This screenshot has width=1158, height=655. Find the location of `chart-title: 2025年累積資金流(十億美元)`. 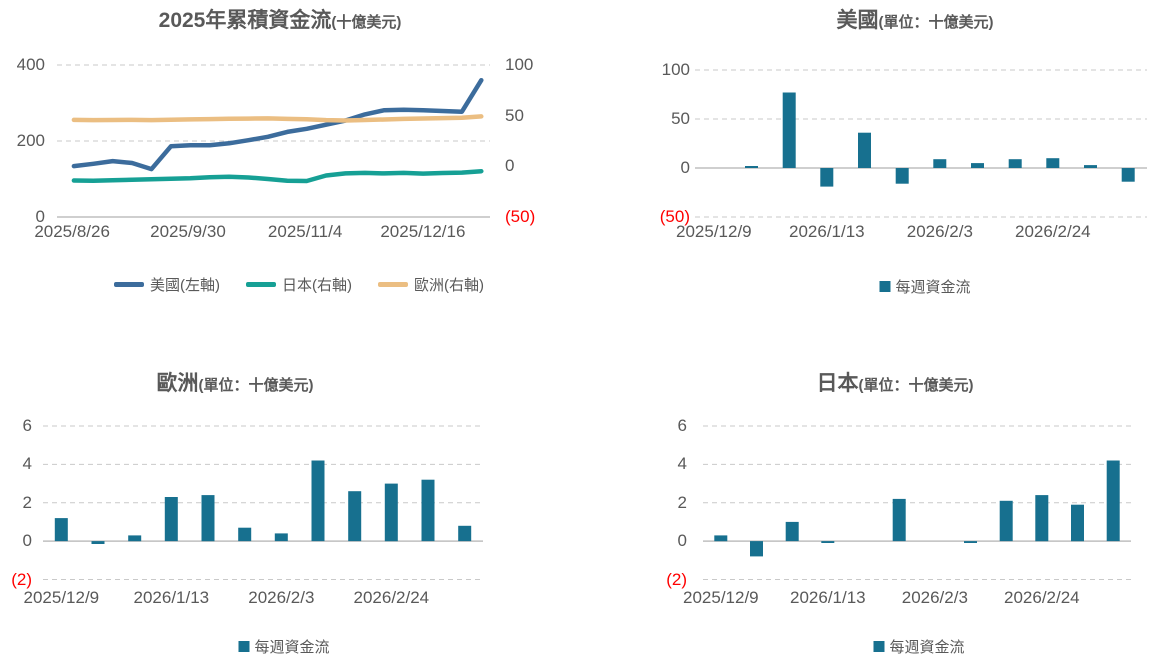

chart-title: 2025年累積資金流(十億美元) is located at coordinates (280, 19).